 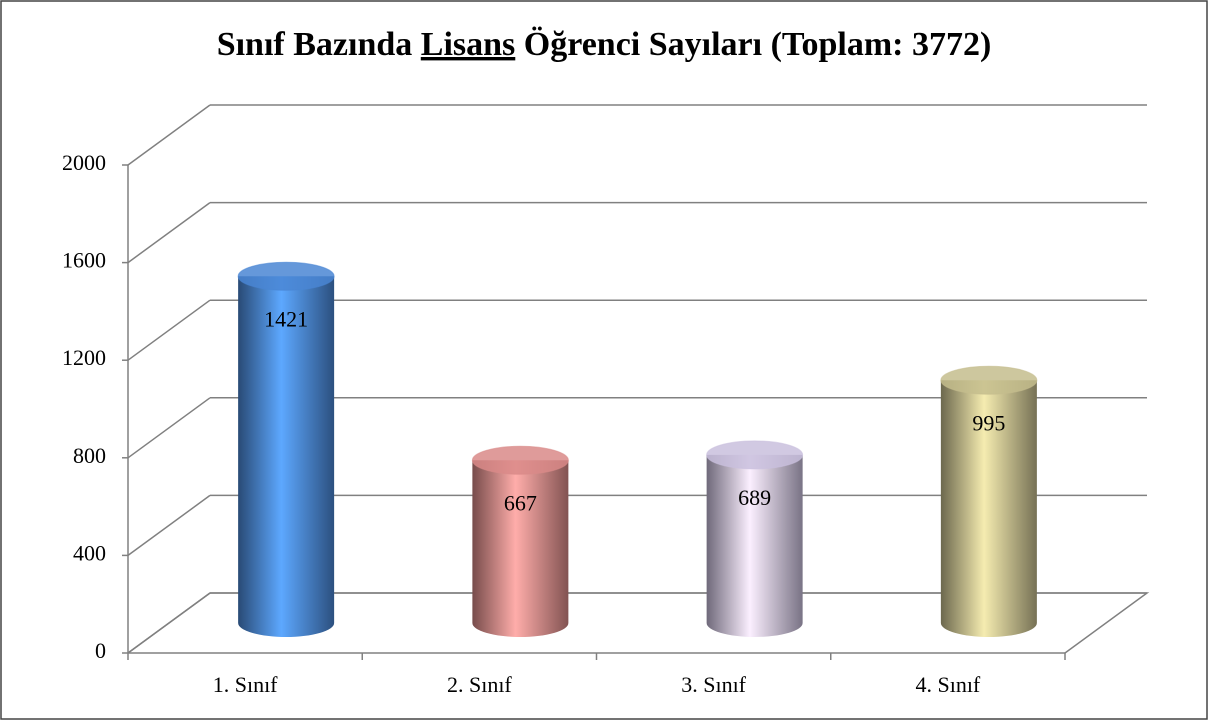 What do you see at coordinates (89, 455) in the screenshot?
I see `y-tick-label: 800` at bounding box center [89, 455].